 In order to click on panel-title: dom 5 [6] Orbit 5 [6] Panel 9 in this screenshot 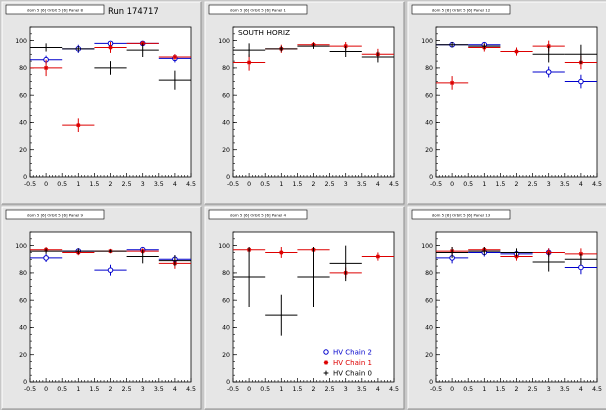, I will do `click(55, 215)`.